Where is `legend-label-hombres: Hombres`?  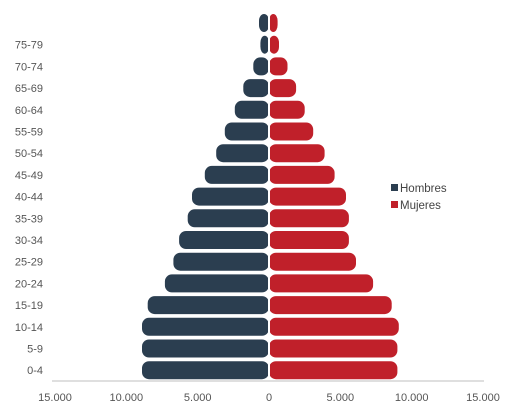
legend-label-hombres: Hombres is located at coordinates (423, 189).